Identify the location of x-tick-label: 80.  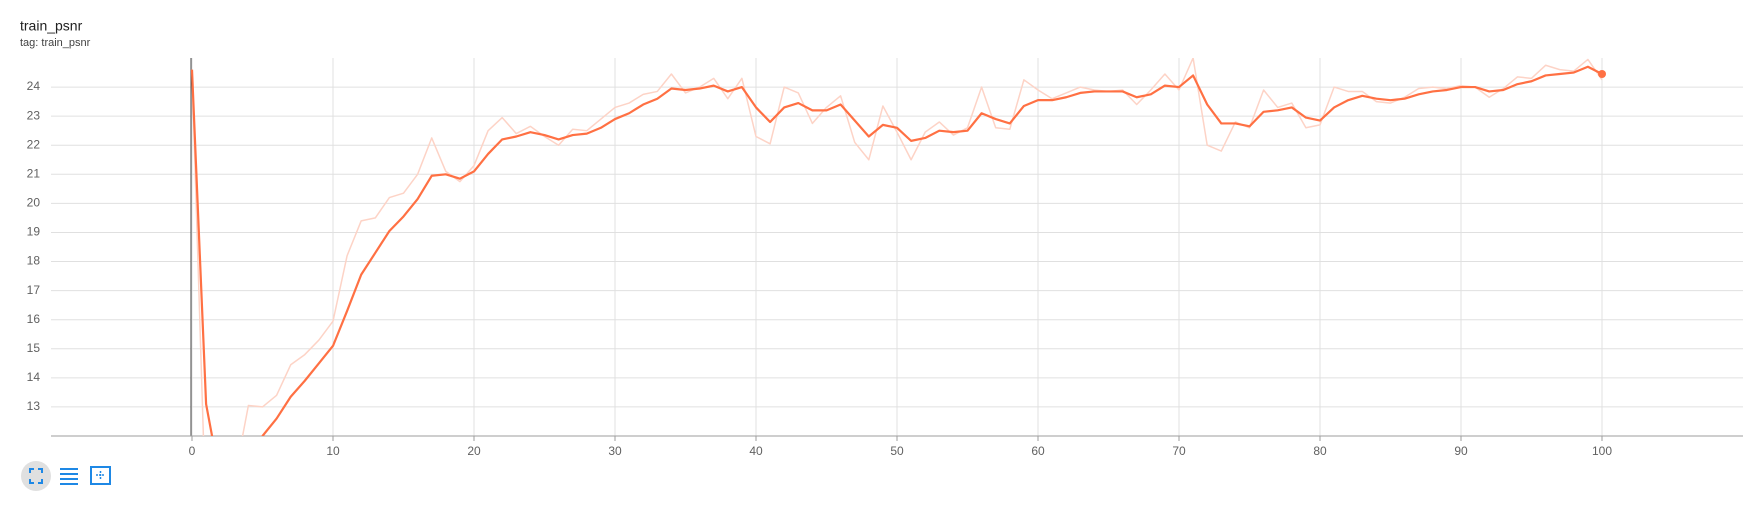
(1320, 451).